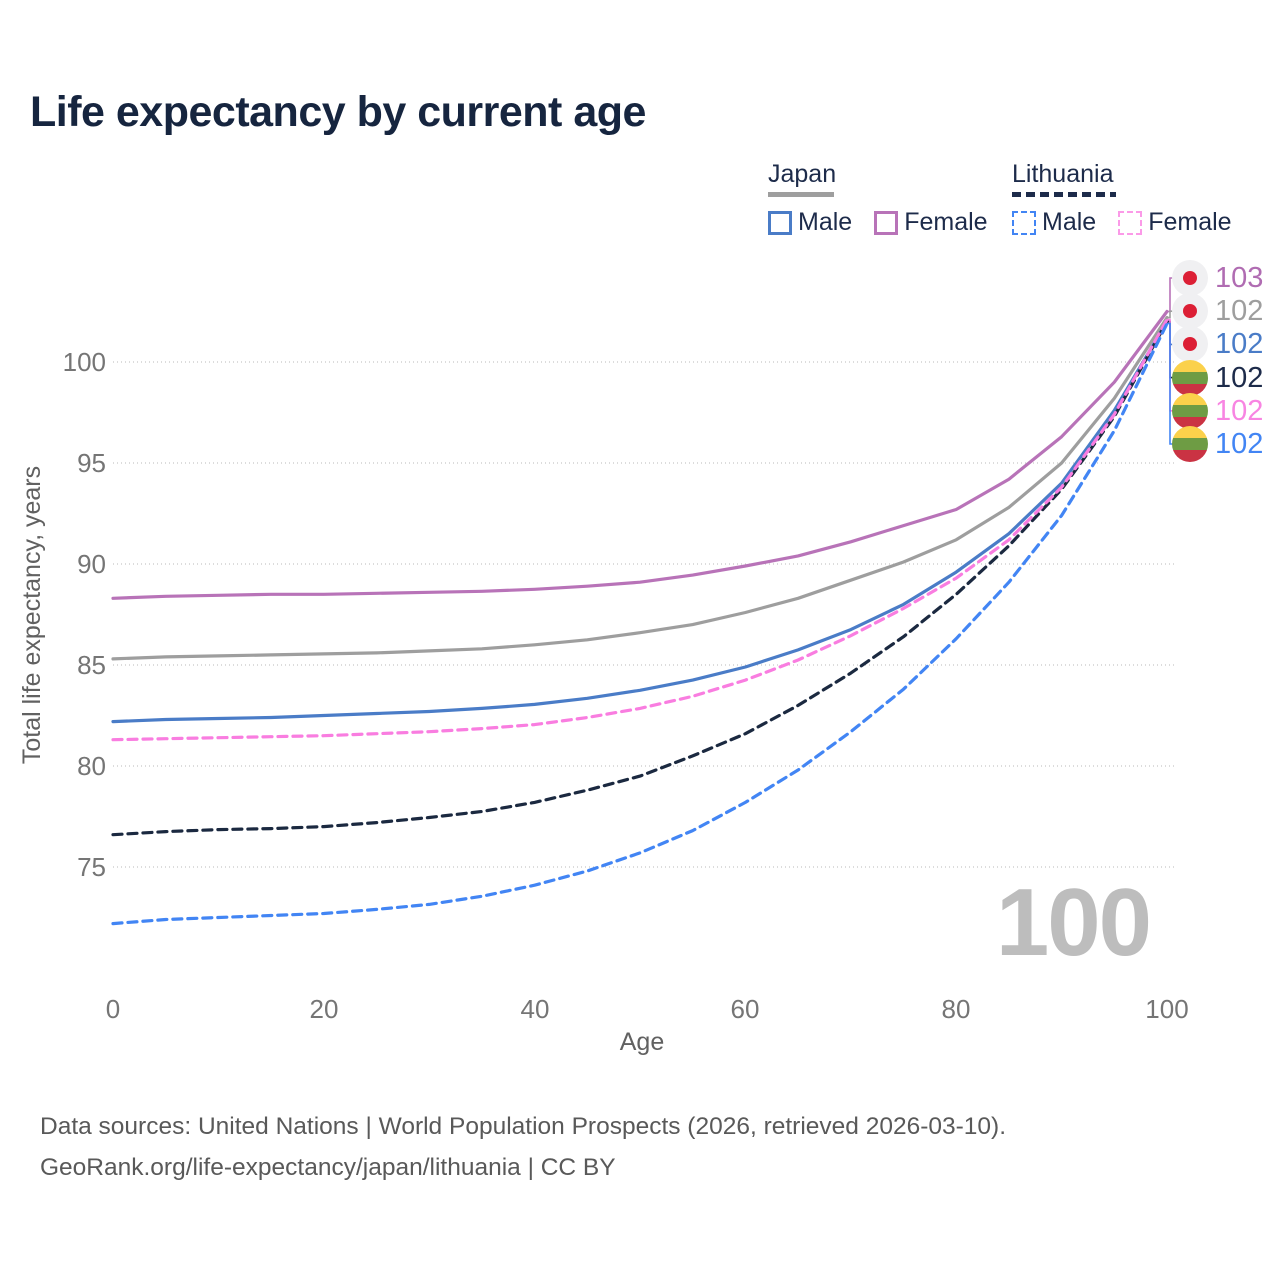 The height and width of the screenshot is (1280, 1280). Describe the element at coordinates (91, 766) in the screenshot. I see `y-tick-label: 80` at that location.